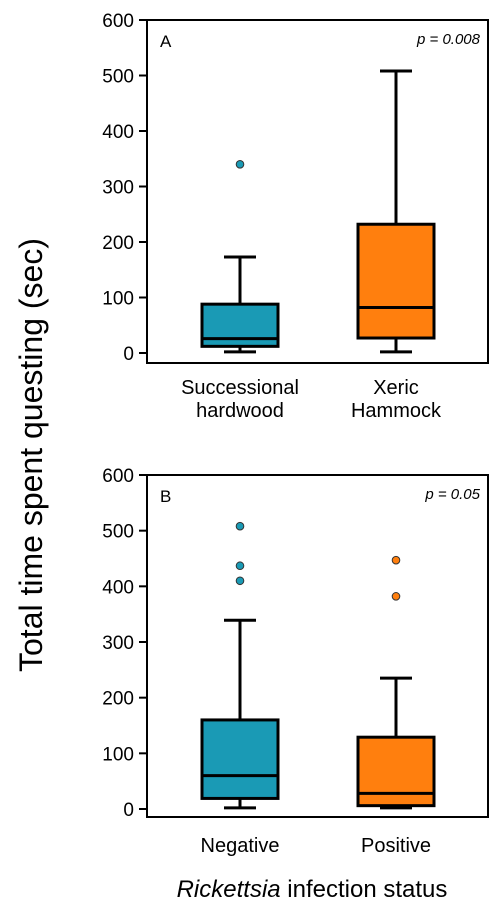 Image resolution: width=489 pixels, height=908 pixels. Describe the element at coordinates (240, 411) in the screenshot. I see `category-label: hardwood` at that location.